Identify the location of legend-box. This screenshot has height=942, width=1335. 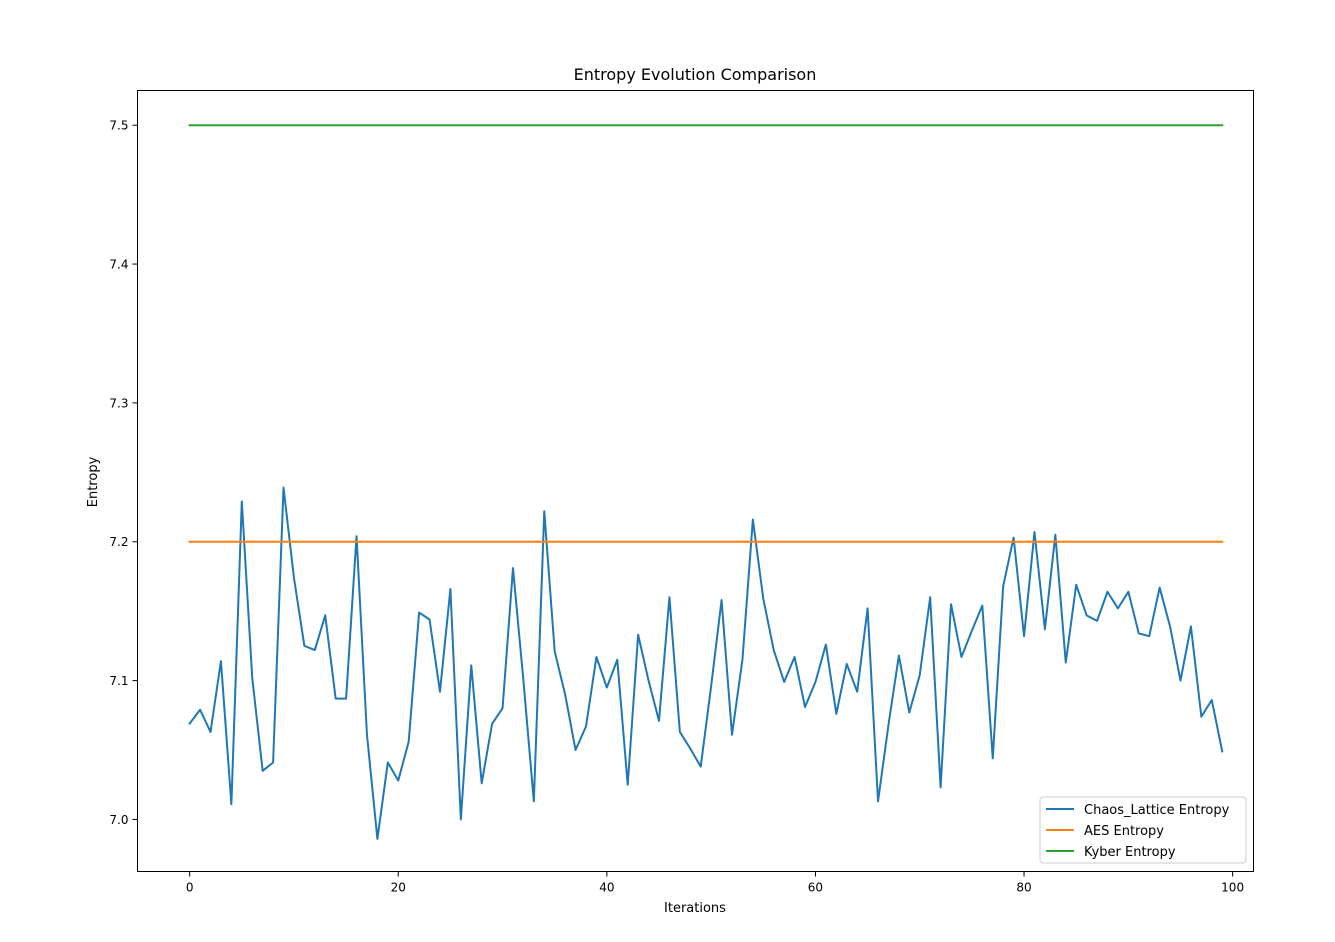
(1143, 830).